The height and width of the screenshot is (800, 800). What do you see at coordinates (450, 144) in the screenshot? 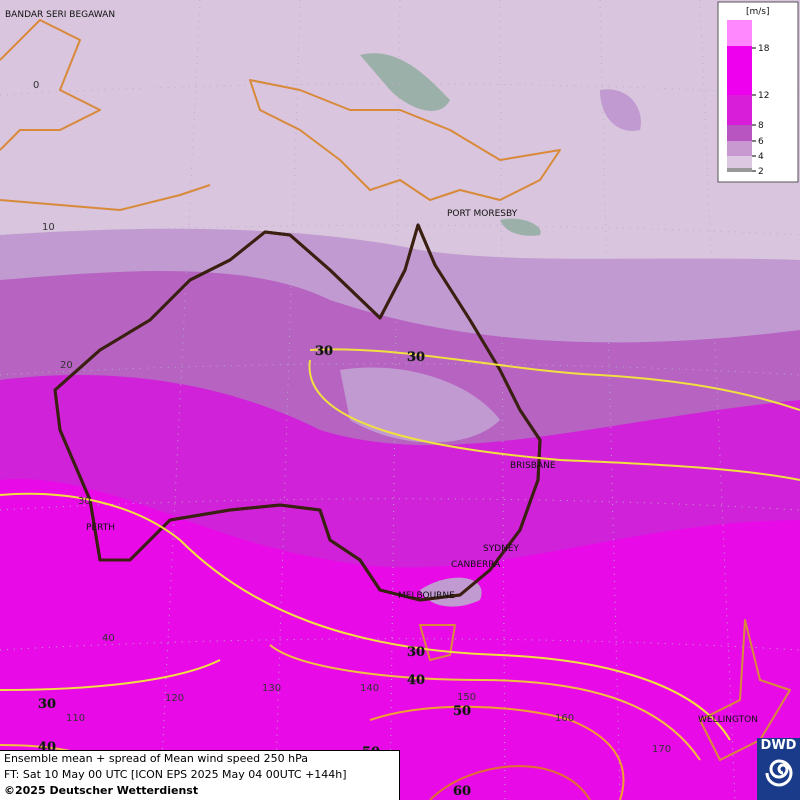
I see `low-wind-patches` at bounding box center [450, 144].